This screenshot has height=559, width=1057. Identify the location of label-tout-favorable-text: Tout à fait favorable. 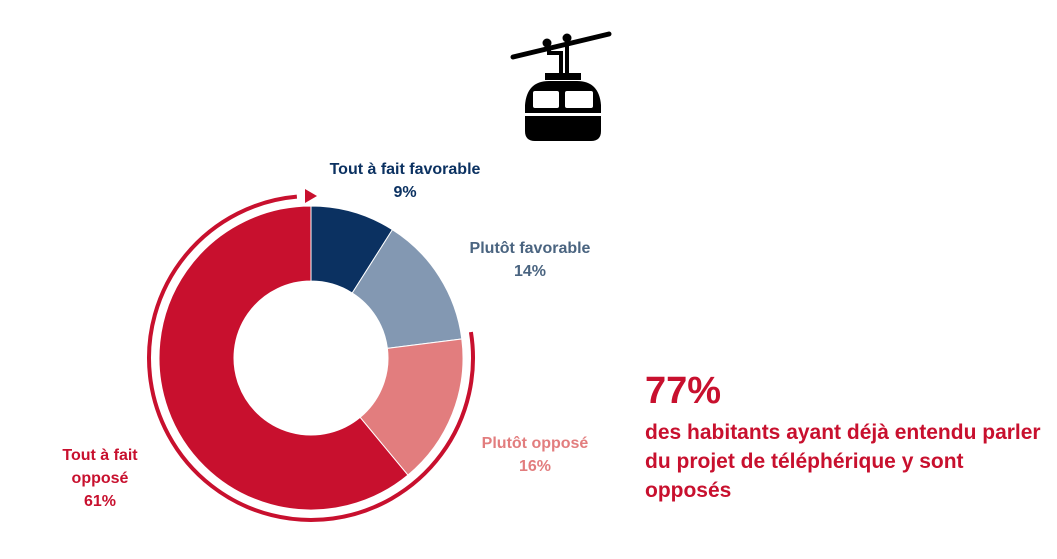
(405, 169).